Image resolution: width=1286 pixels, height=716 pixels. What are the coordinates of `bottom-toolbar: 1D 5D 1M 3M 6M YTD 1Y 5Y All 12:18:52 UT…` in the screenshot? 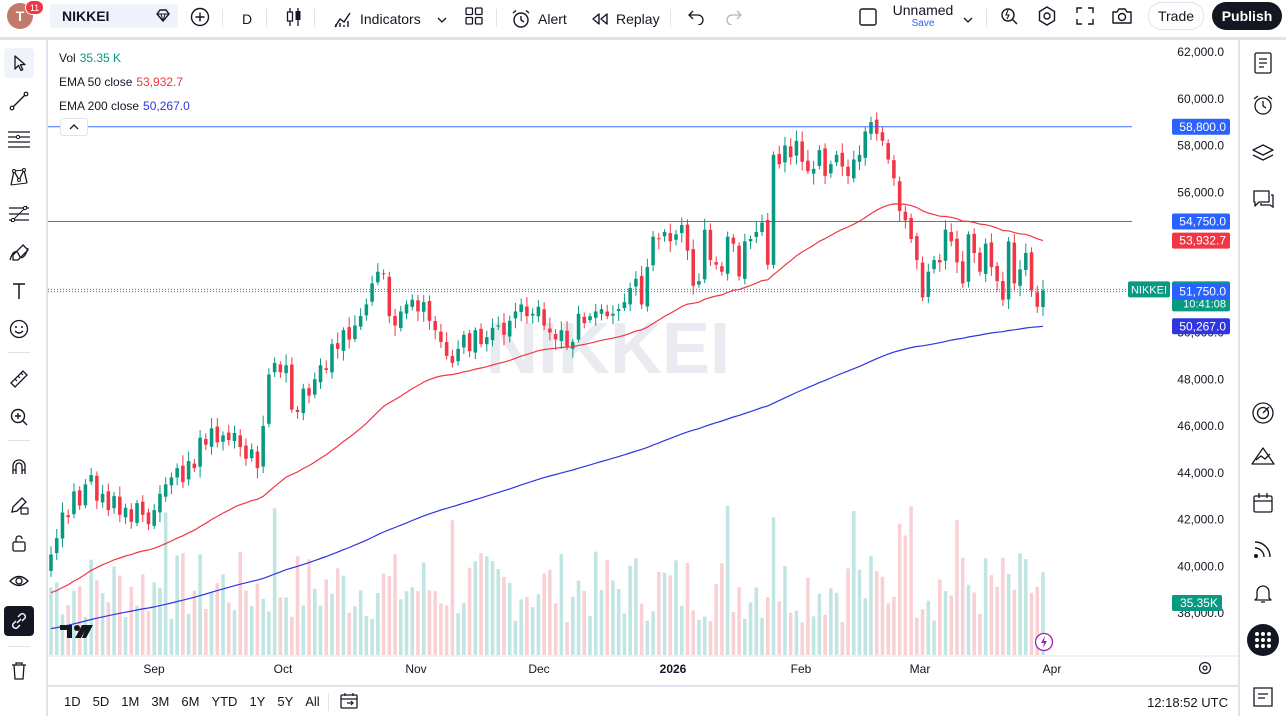 It's located at (643, 701).